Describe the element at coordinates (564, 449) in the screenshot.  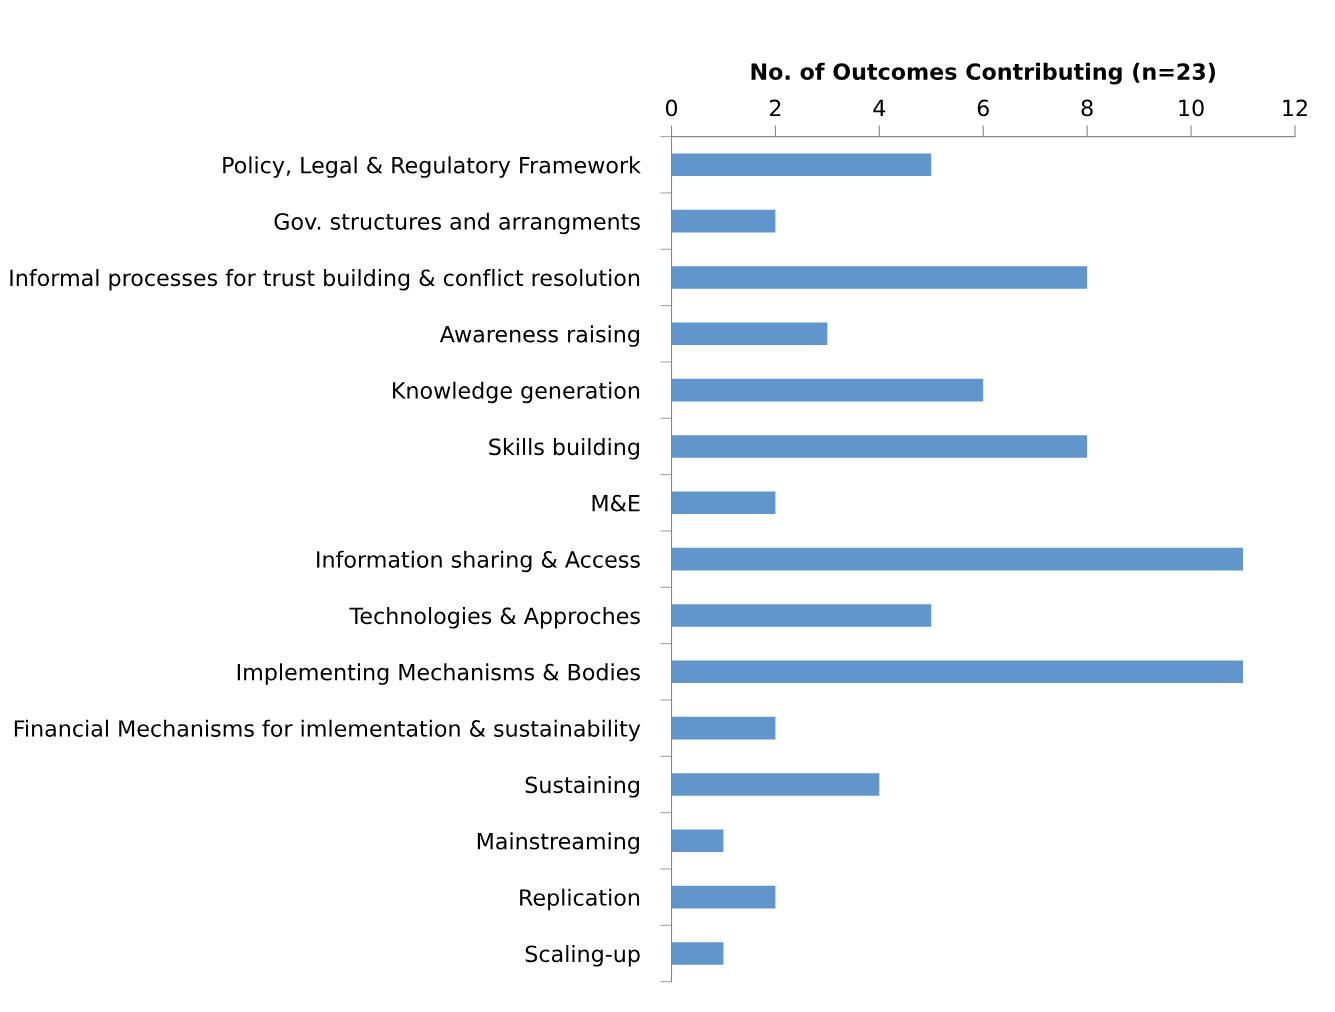
I see `y-tick-label: Skills building` at that location.